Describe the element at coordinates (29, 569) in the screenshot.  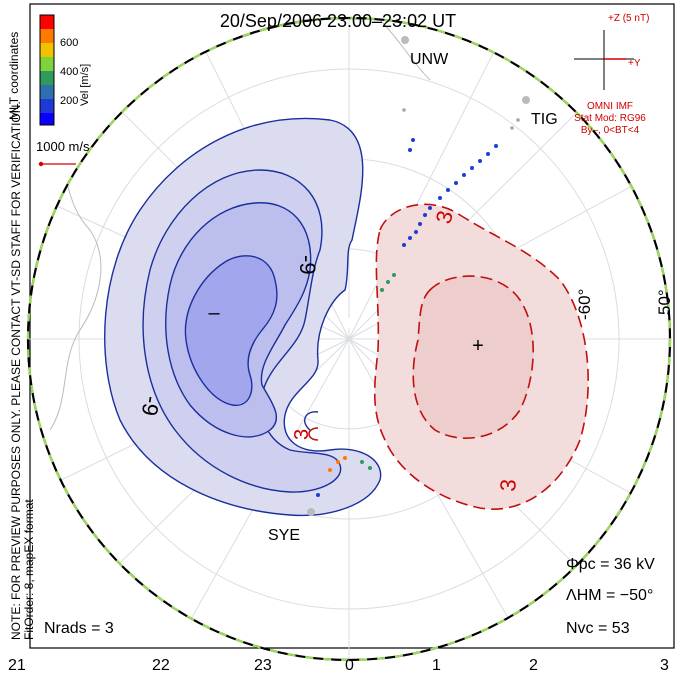
I see `fit-note: FitOrder: 8, mapEX format` at that location.